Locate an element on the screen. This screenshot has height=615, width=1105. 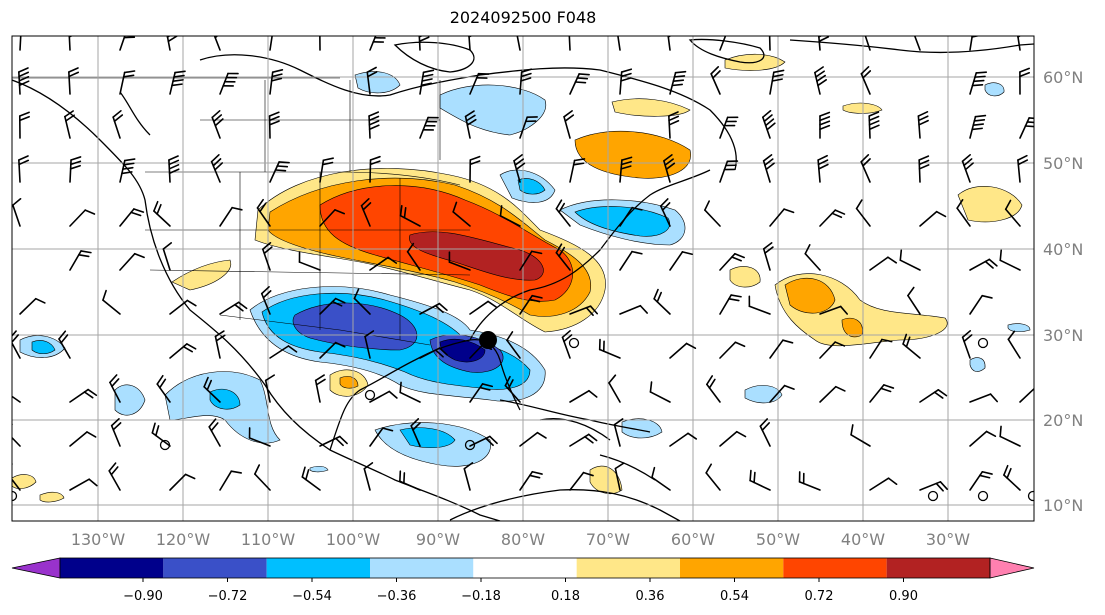
latitude-label: 60°N is located at coordinates (1063, 77).